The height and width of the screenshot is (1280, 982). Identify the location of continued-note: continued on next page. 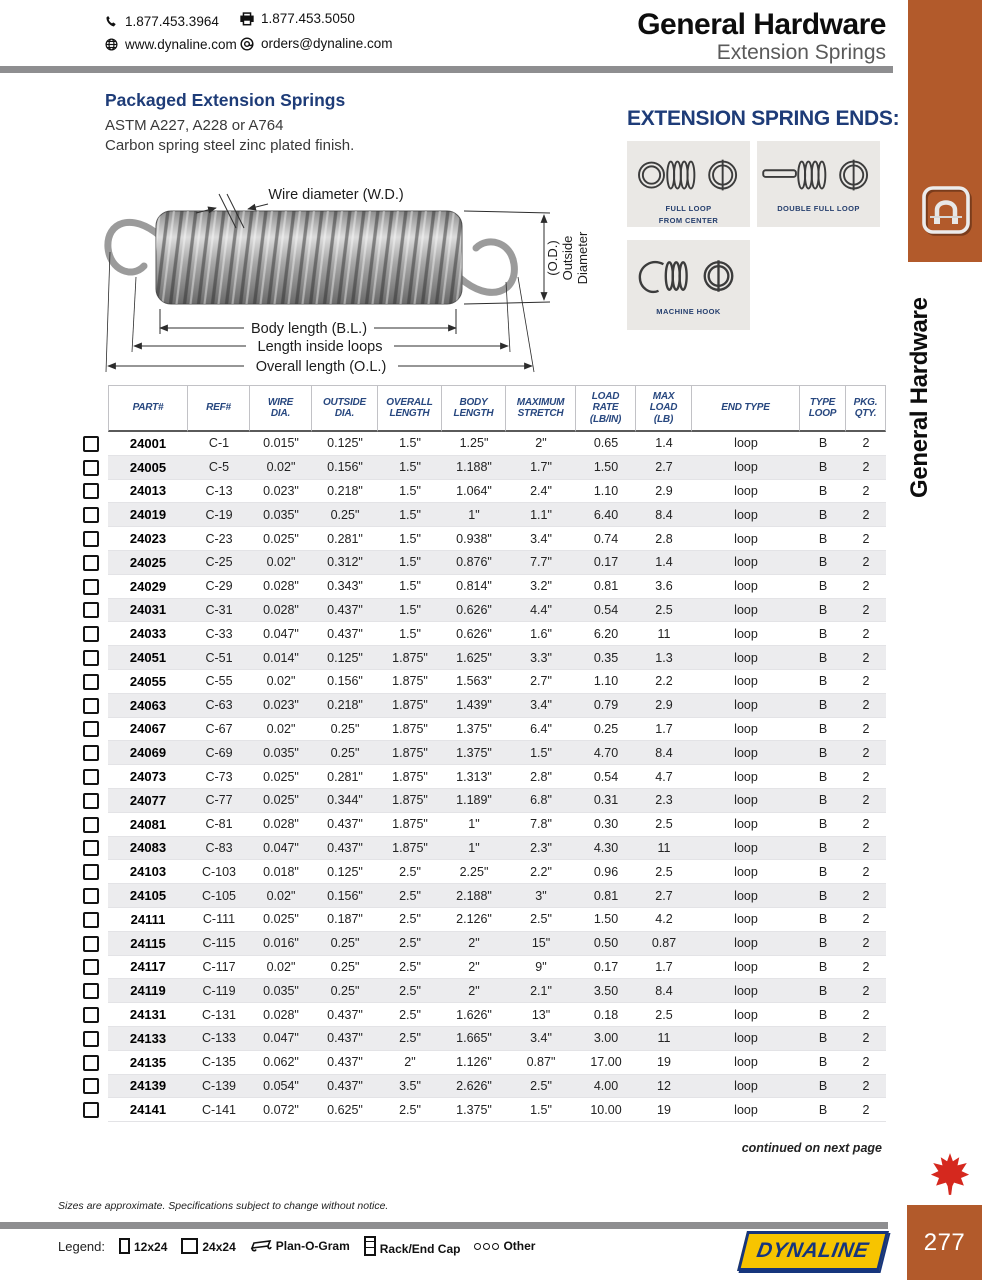
(811, 1148).